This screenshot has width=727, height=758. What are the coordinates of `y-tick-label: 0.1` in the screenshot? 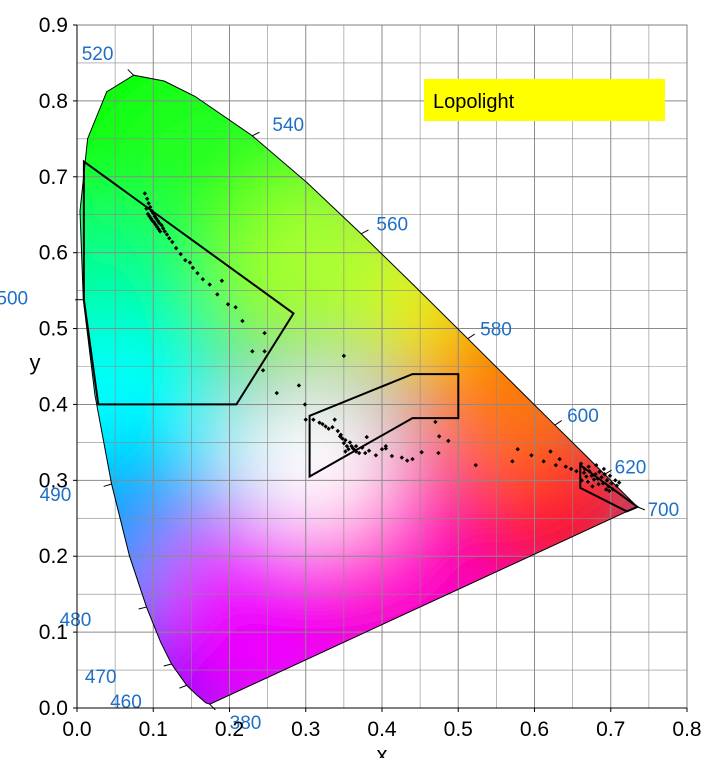 It's located at (53, 632).